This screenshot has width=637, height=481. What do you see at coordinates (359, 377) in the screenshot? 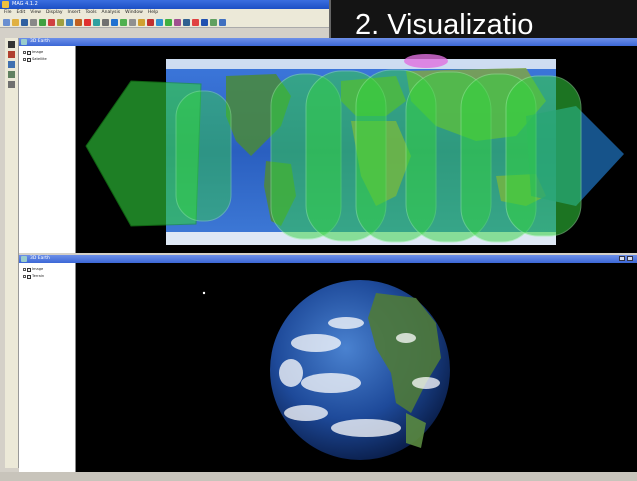
I see `cloud-cover` at bounding box center [359, 377].